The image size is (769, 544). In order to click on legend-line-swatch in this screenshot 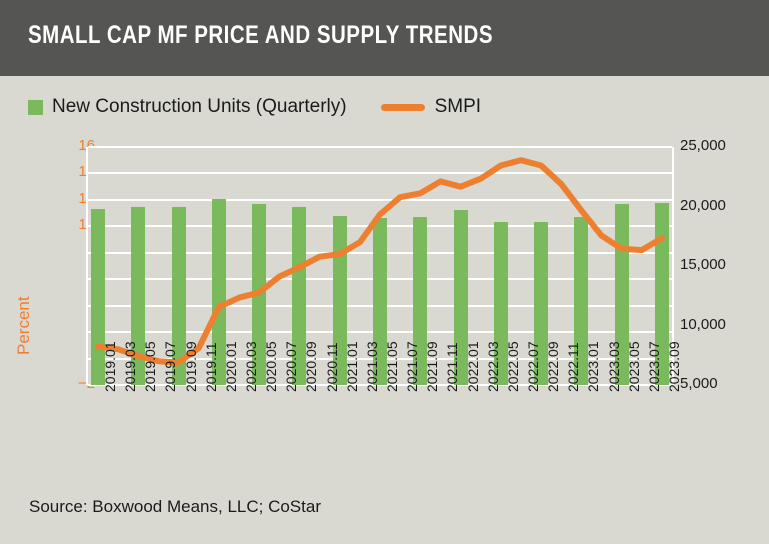, I will do `click(402, 107)`.